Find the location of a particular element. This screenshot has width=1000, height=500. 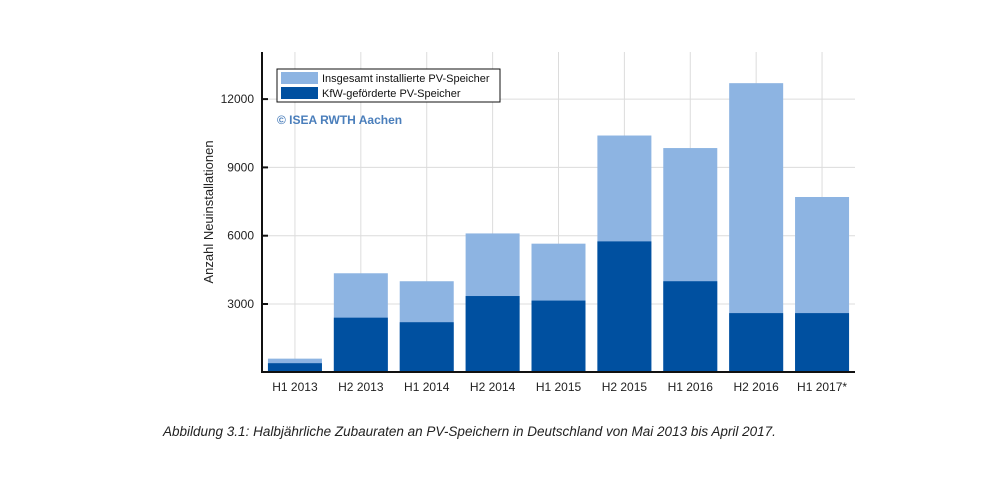

x-tick-label: H1 2013 is located at coordinates (295, 387).